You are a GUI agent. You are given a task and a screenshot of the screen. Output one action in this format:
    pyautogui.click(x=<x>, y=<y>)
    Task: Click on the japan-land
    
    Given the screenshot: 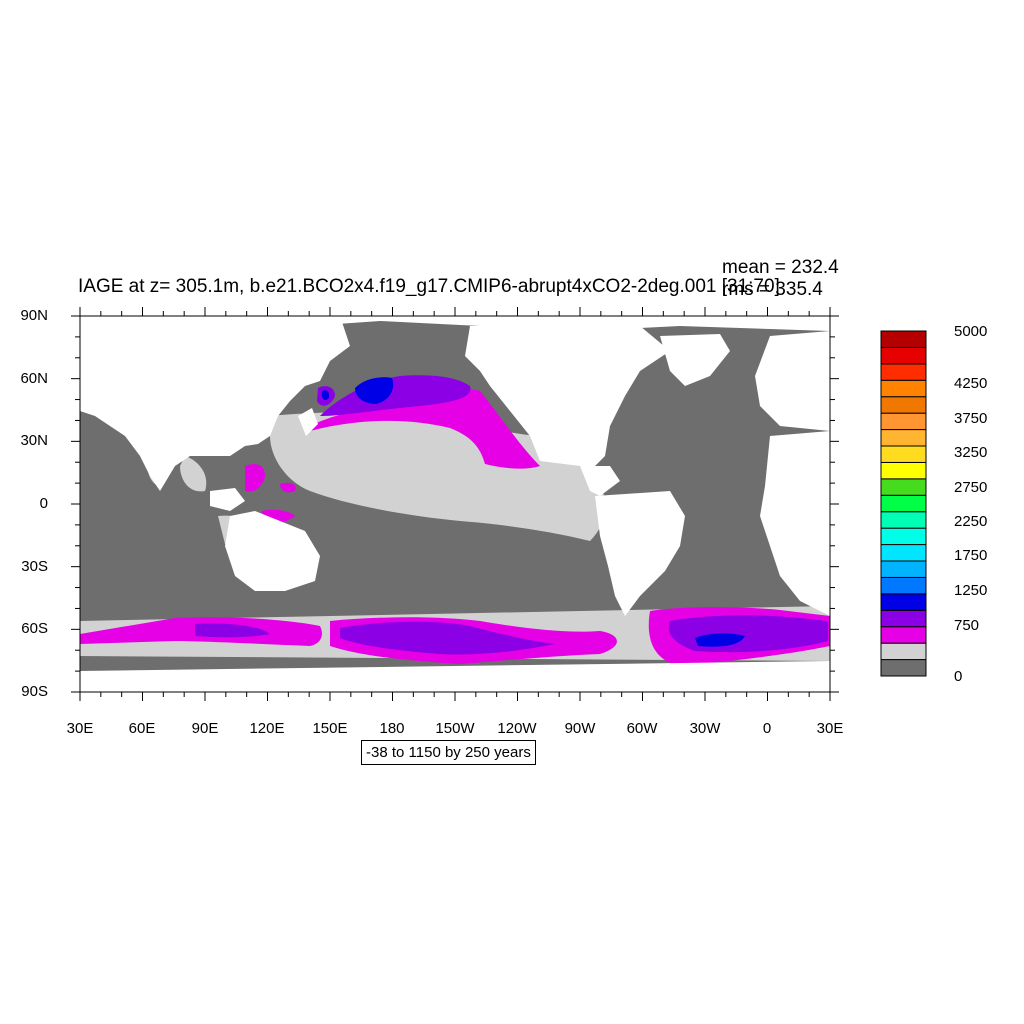 What is the action you would take?
    pyautogui.click(x=308, y=422)
    